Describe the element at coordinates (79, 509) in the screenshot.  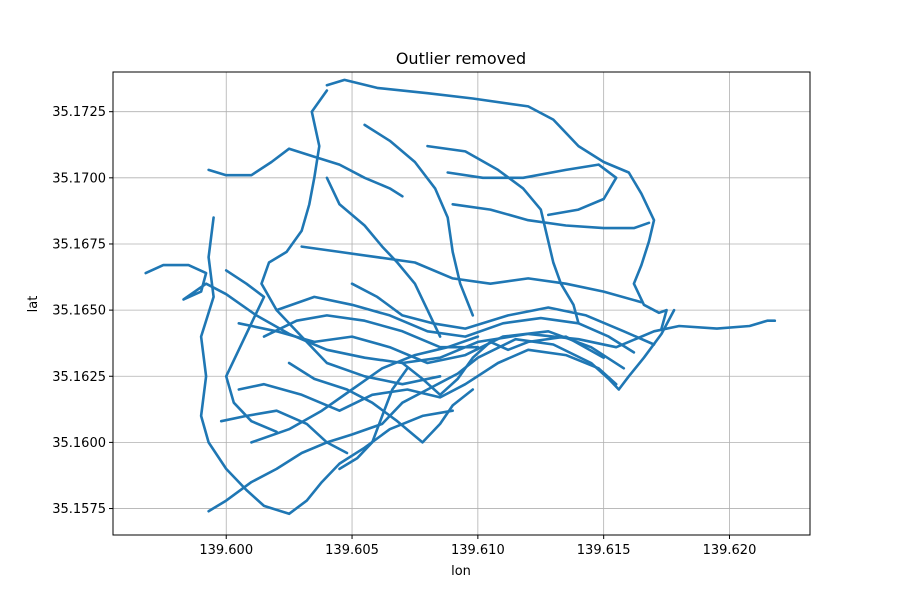
I see `y-tick-label: 35.1575` at that location.